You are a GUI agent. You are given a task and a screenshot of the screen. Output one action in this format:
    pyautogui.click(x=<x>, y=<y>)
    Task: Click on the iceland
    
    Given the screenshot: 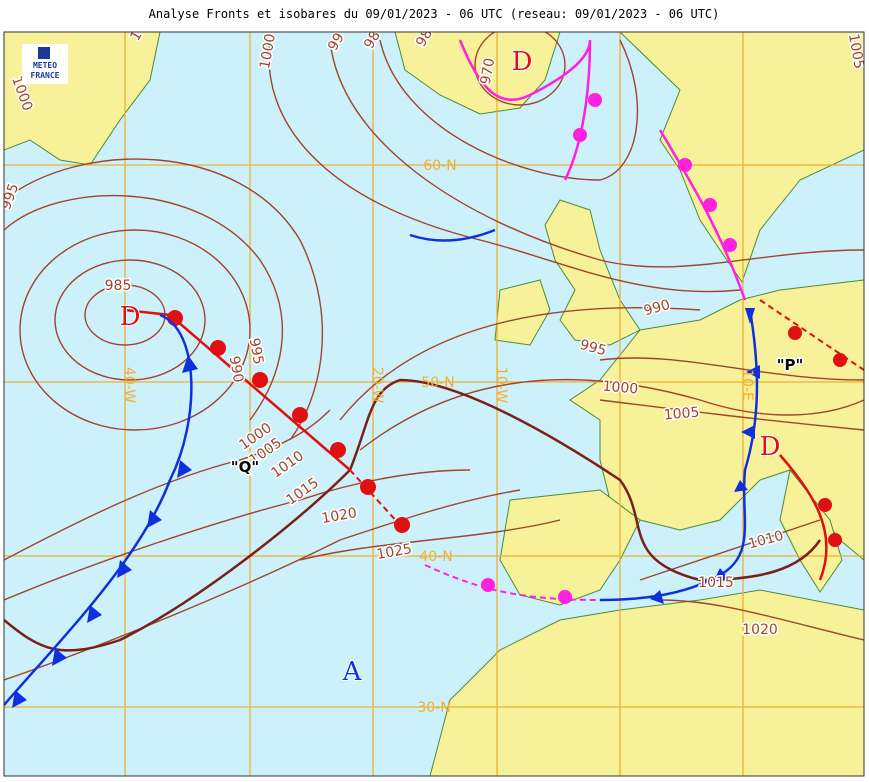 What is the action you would take?
    pyautogui.click(x=477, y=73)
    